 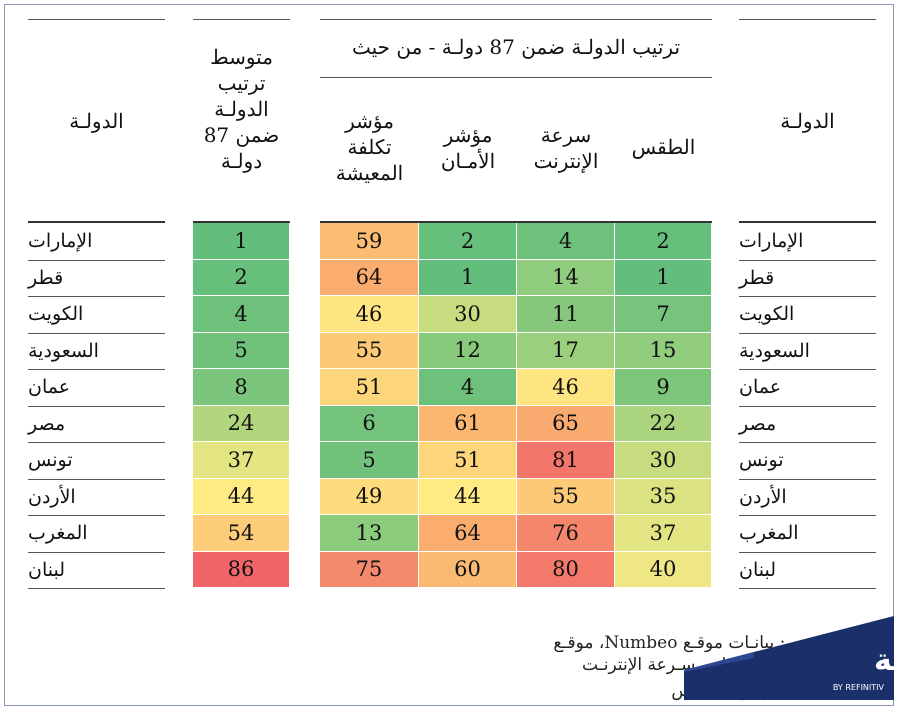 I want to click on cell-average: 2, so click(x=241, y=277).